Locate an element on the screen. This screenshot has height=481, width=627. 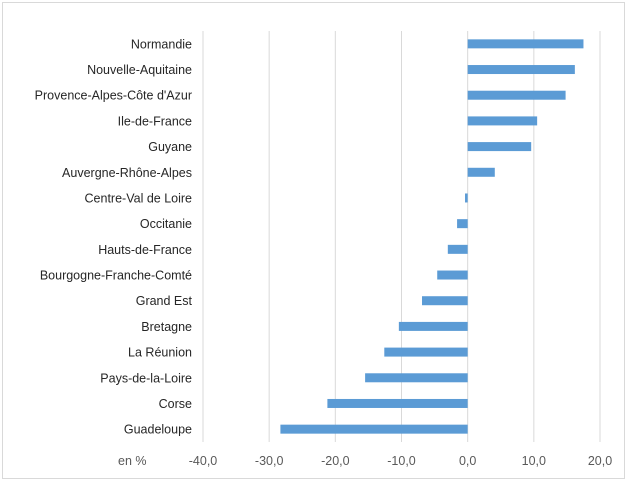
category-label: Pays-de-la-Loire is located at coordinates (146, 378).